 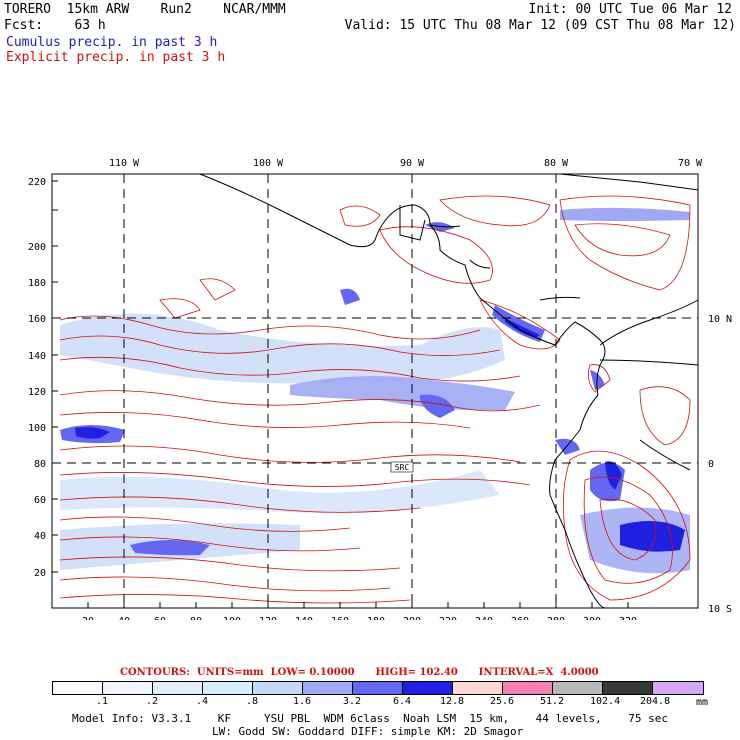 What do you see at coordinates (412, 618) in the screenshot?
I see `x-tick-label: 200` at bounding box center [412, 618].